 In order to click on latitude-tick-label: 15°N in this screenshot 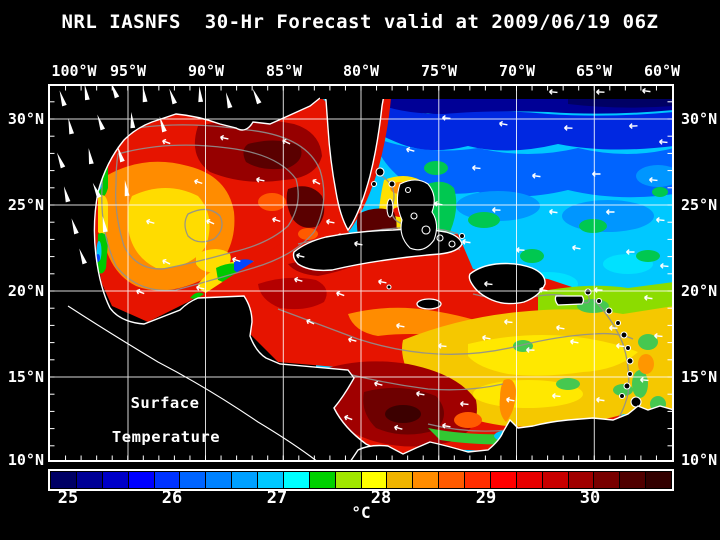, I will do `click(25, 377)`.